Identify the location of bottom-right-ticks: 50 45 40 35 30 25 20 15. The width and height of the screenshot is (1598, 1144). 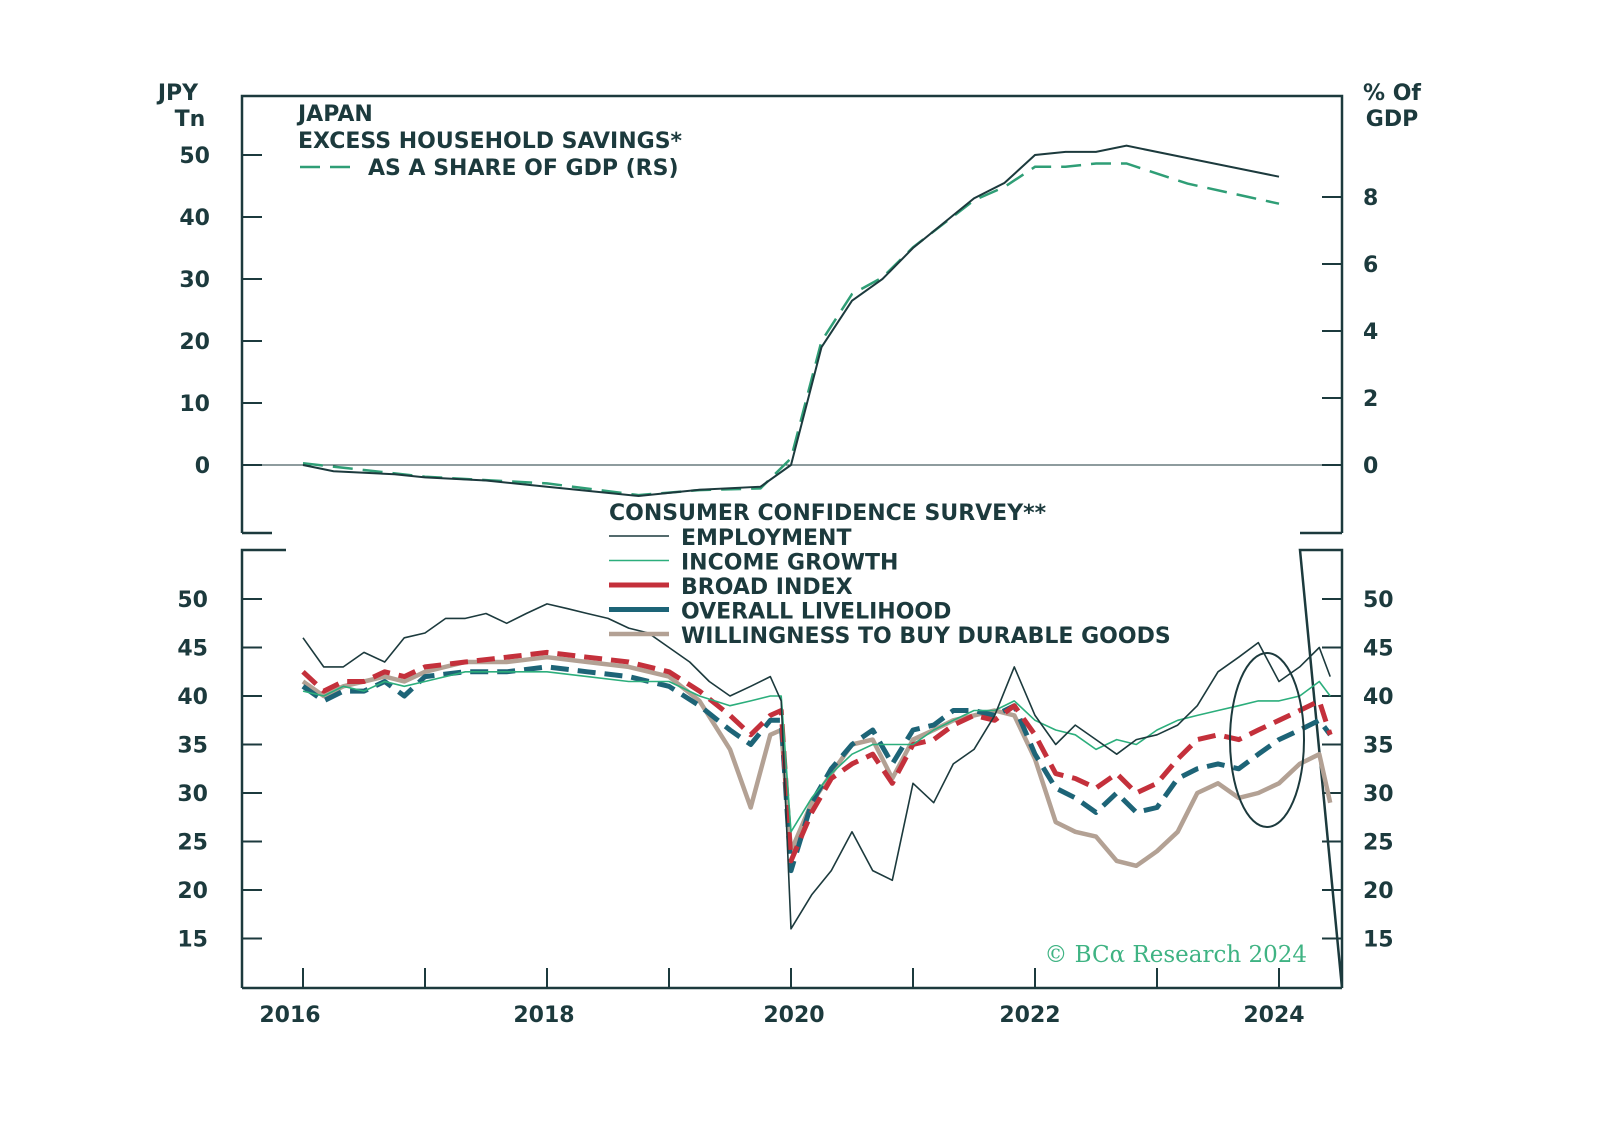
(1358, 770).